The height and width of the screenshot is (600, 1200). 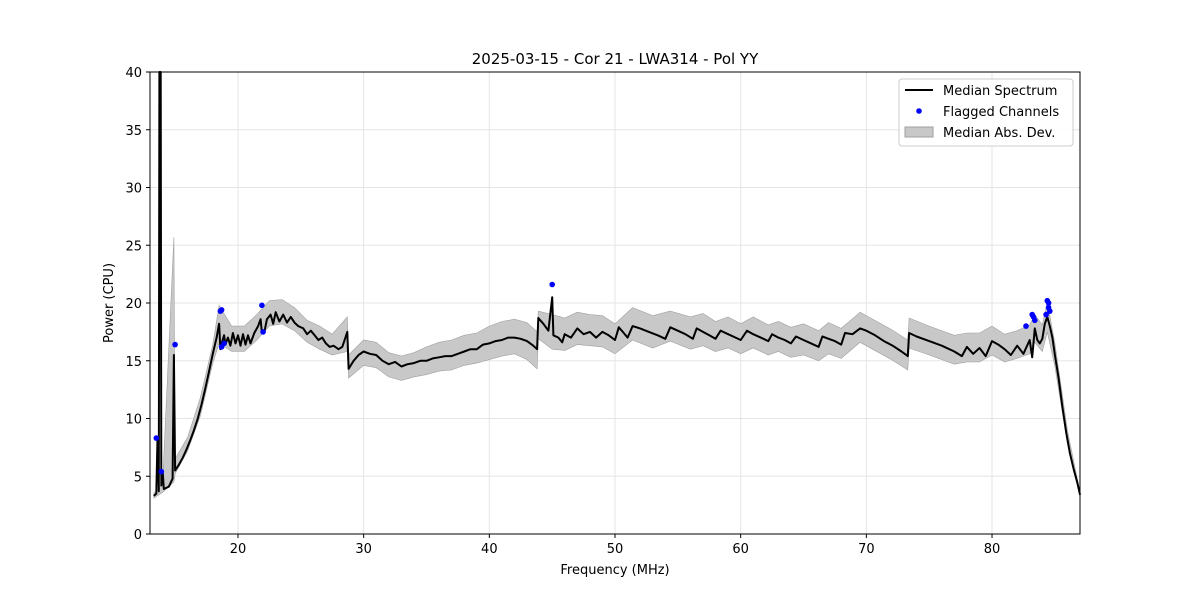 I want to click on x-tick-label: 60, so click(x=740, y=549).